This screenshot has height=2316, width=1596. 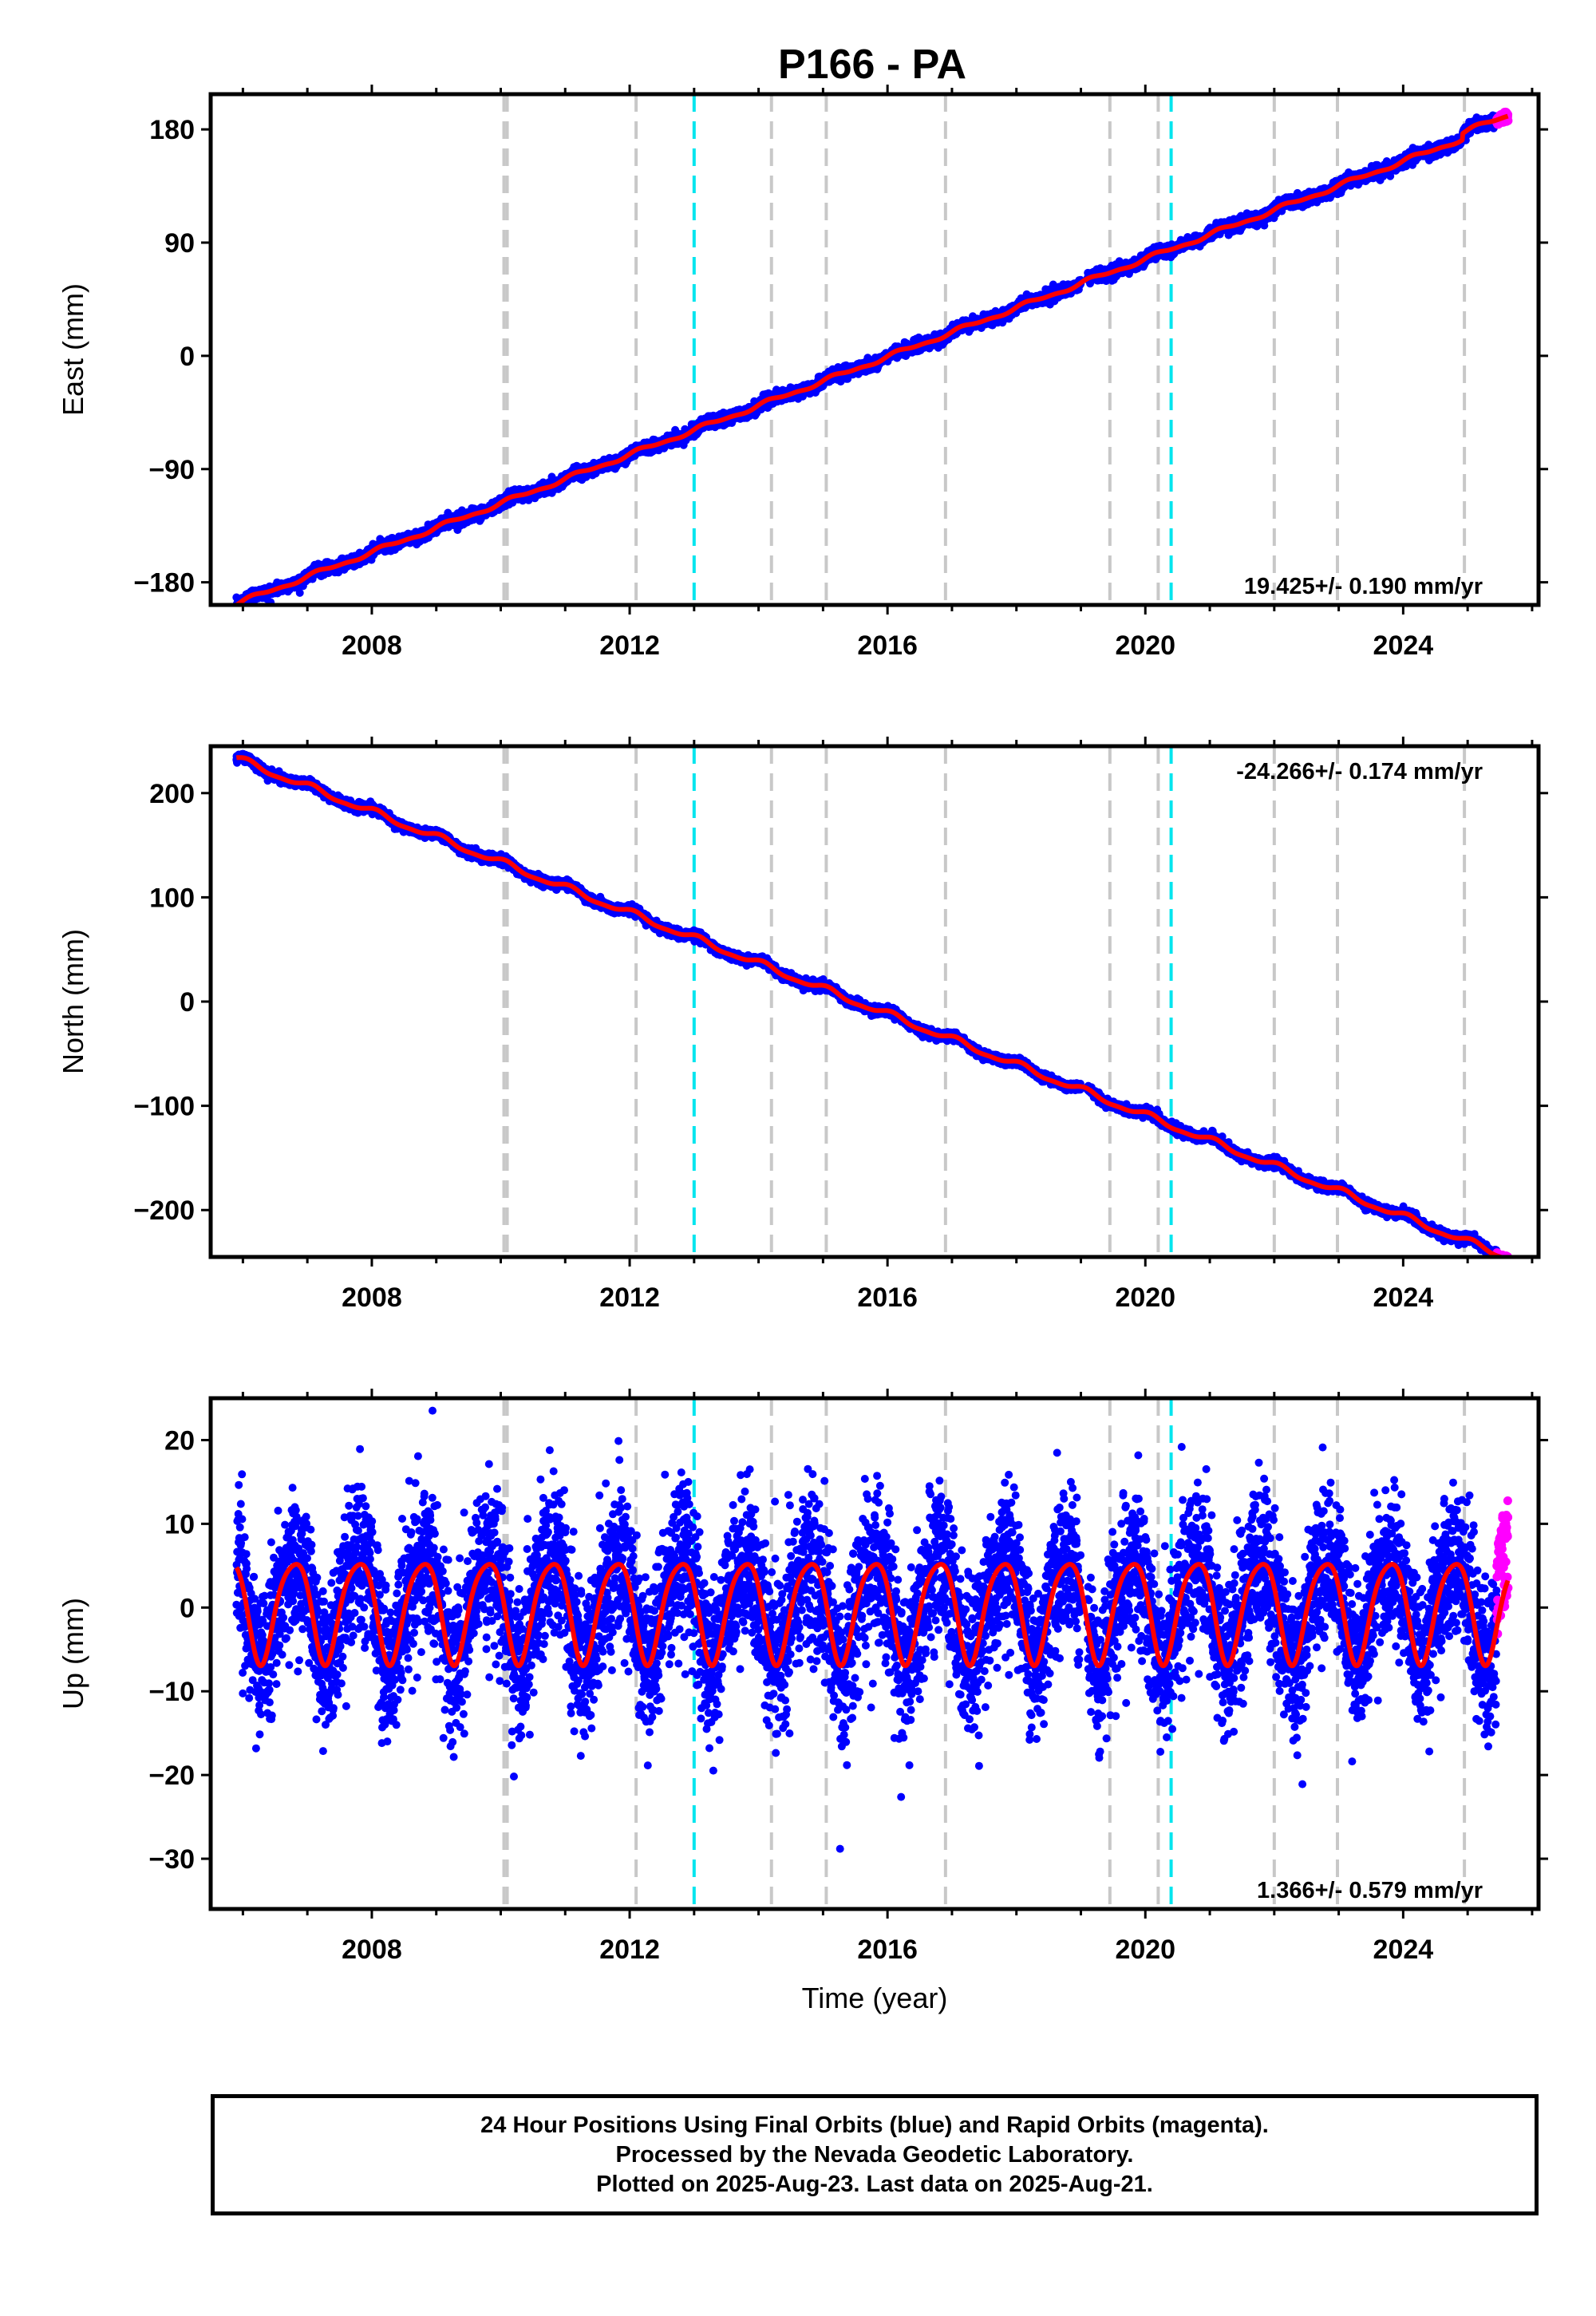 What do you see at coordinates (299, 592) in the screenshot?
I see `data-point` at bounding box center [299, 592].